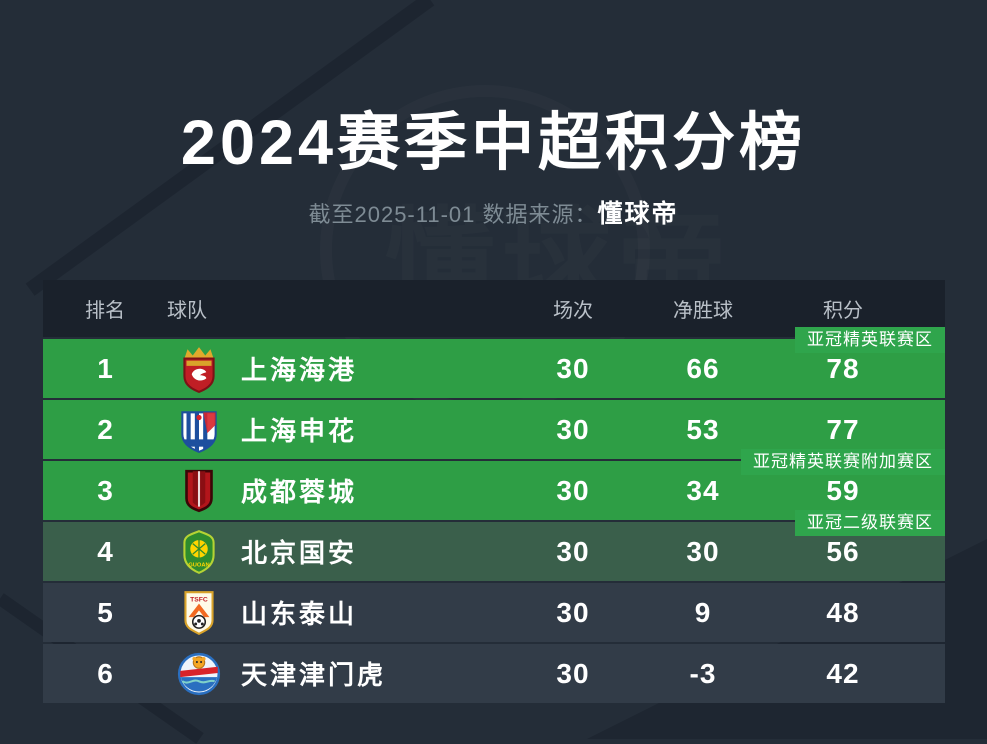 Image resolution: width=987 pixels, height=744 pixels. Describe the element at coordinates (105, 612) in the screenshot. I see `rank-value: 5` at that location.